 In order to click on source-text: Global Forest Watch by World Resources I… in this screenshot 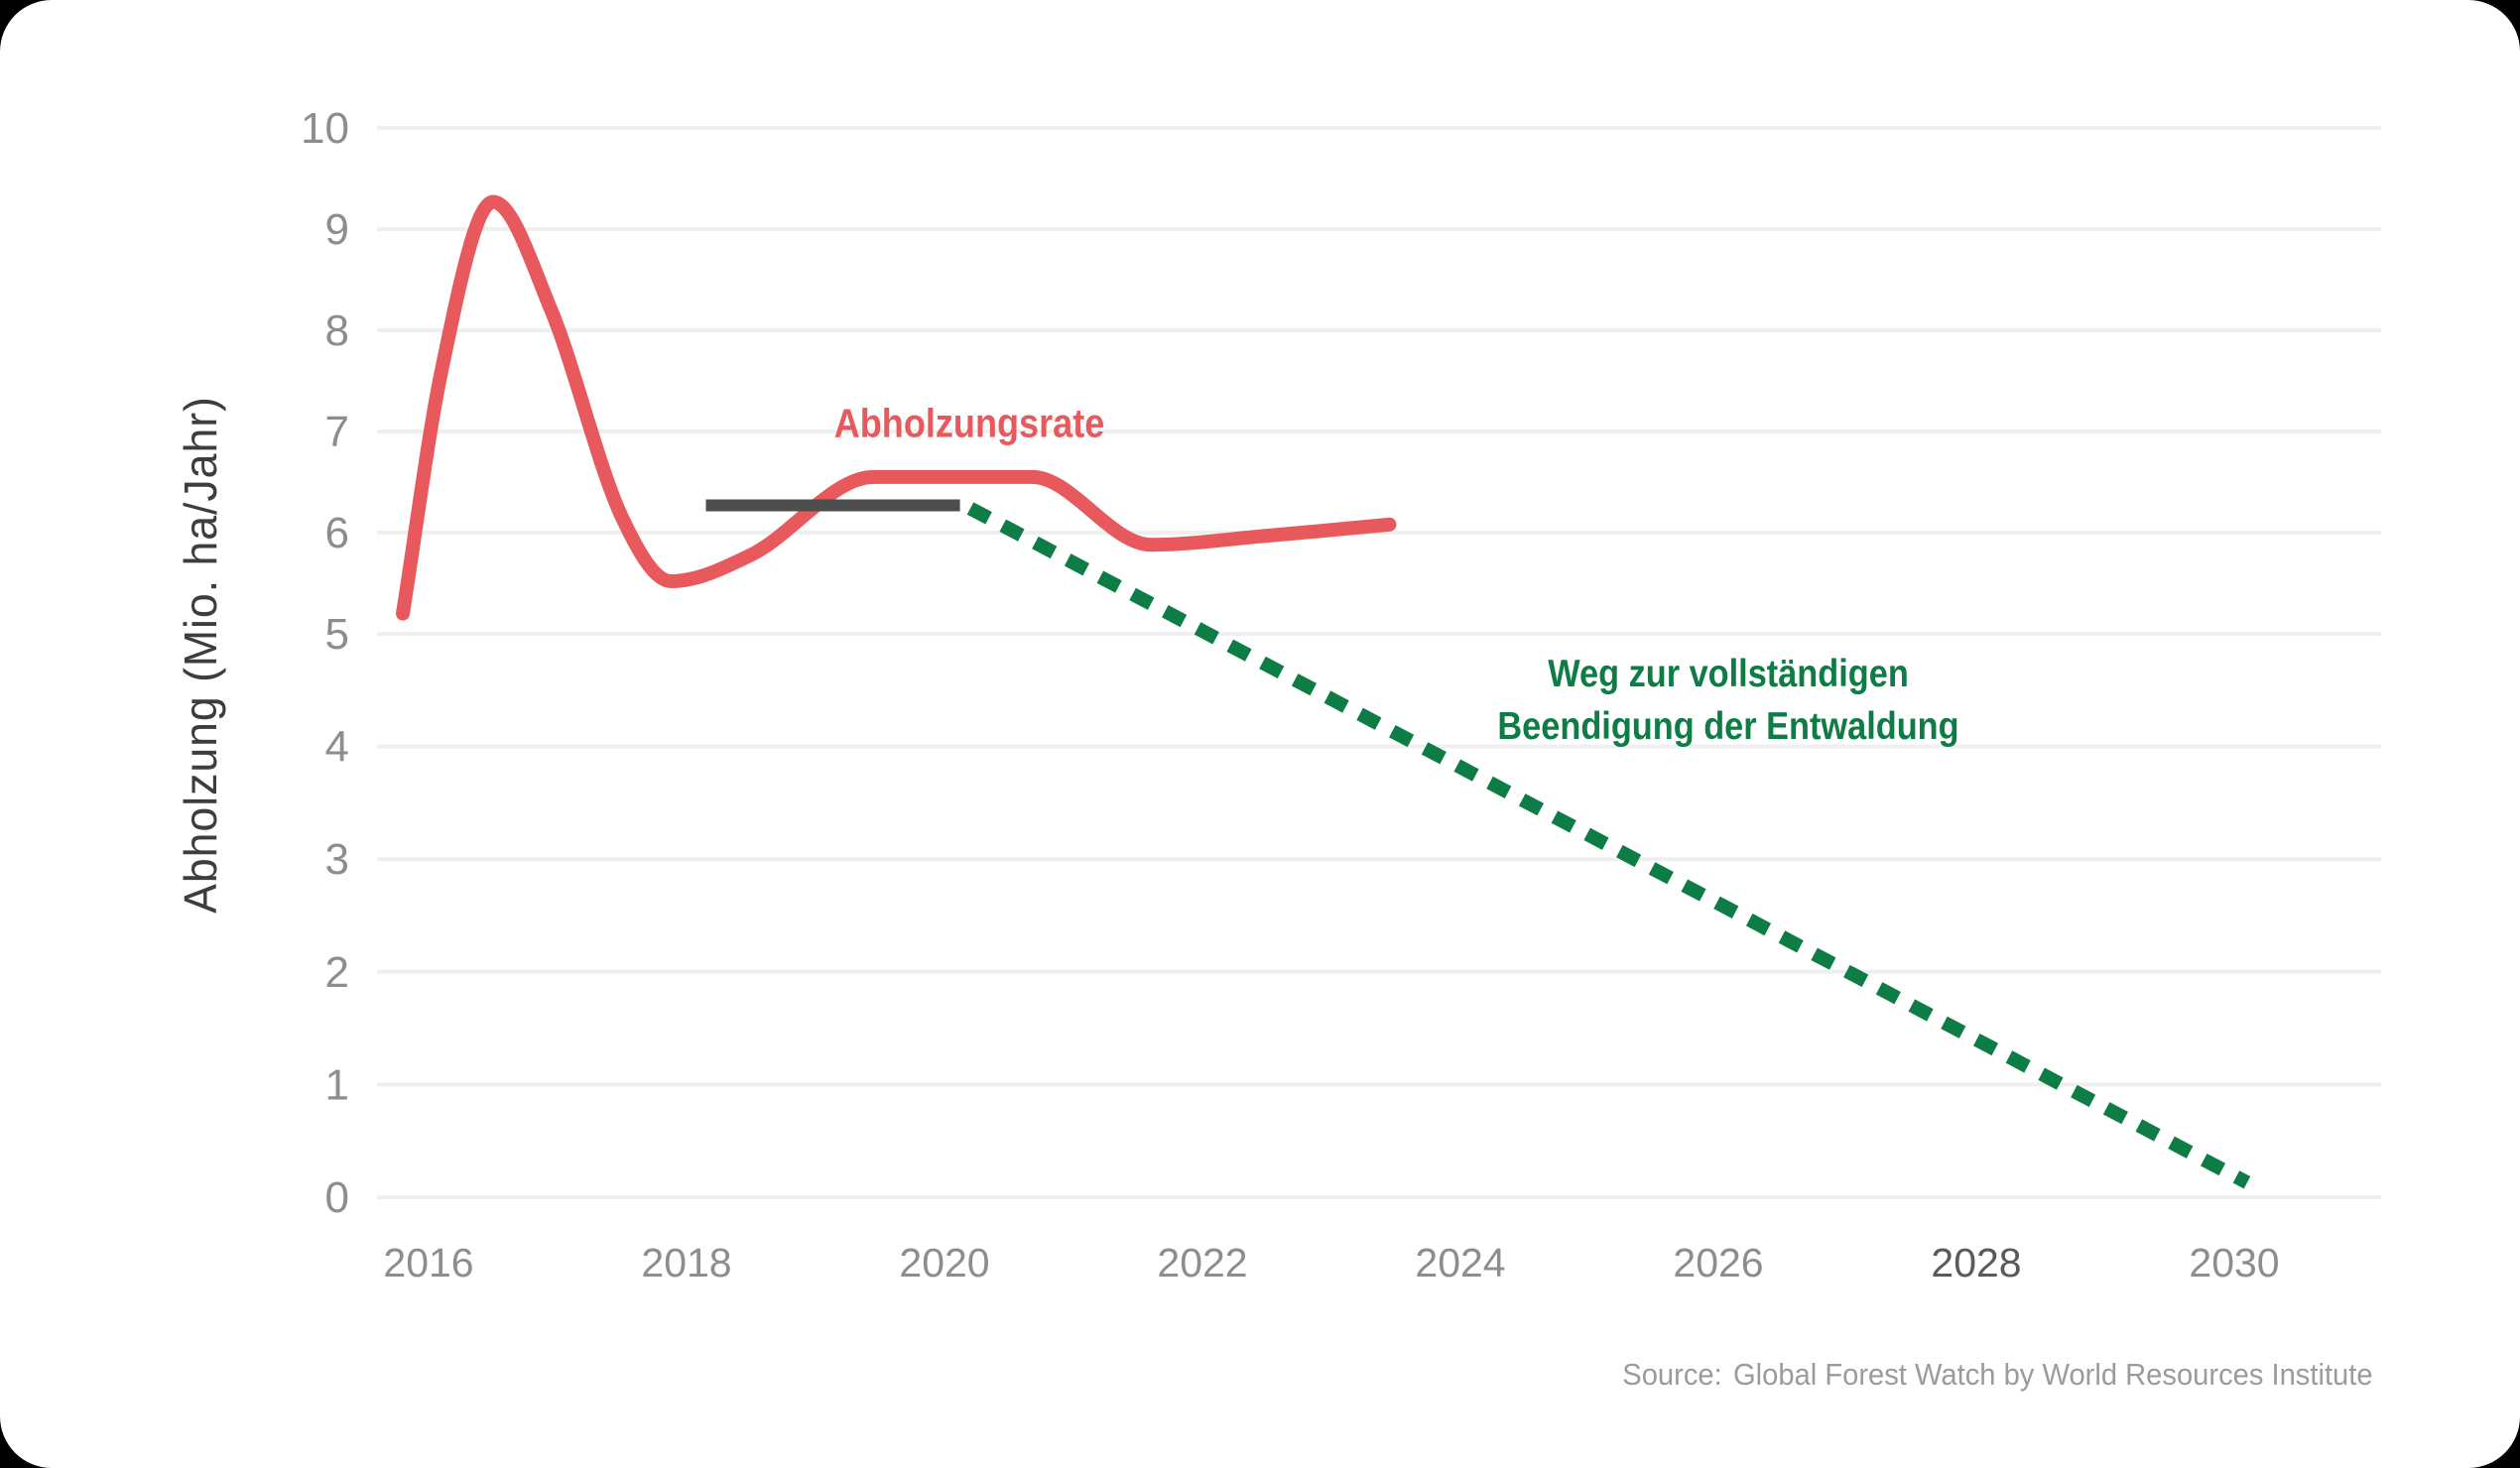, I will do `click(2053, 1374)`.